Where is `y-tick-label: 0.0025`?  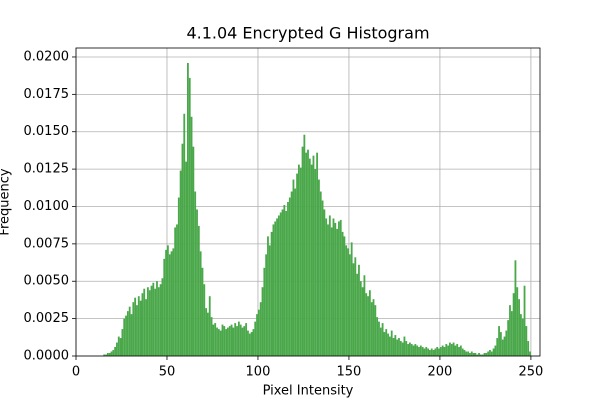 y-tick-label: 0.0025 is located at coordinates (47, 318).